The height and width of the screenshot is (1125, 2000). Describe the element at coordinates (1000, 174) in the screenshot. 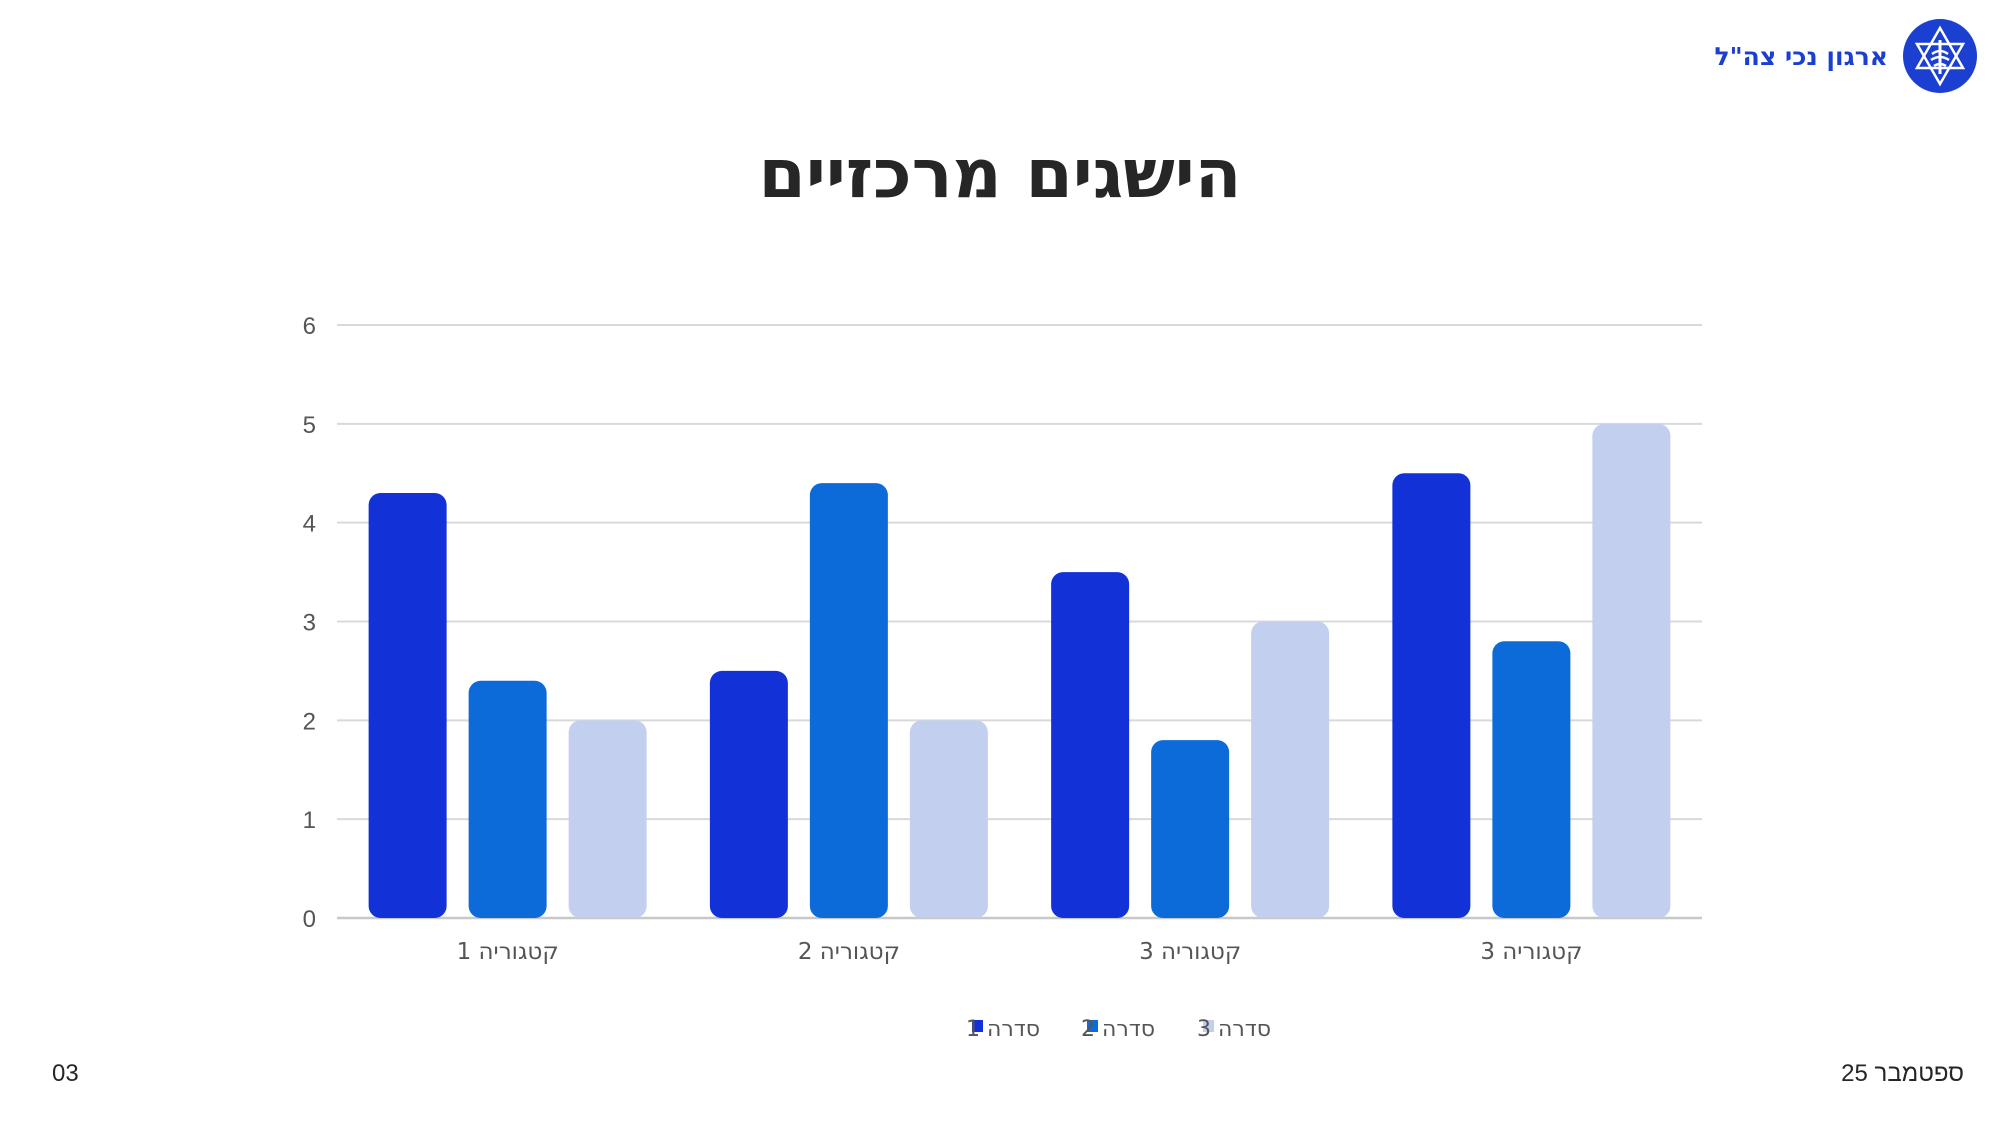

I see `slide-title: הישגים מרכזיים` at that location.